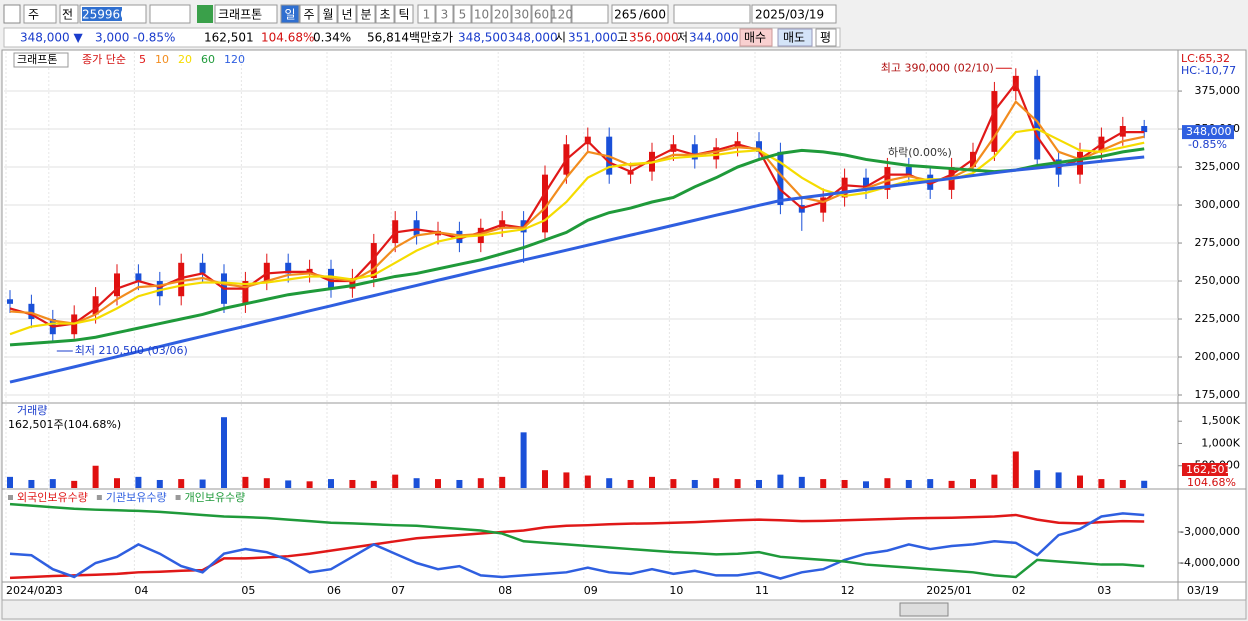 The image size is (1248, 621). What do you see at coordinates (654, 38) in the screenshot?
I see `high: 356,000` at bounding box center [654, 38].